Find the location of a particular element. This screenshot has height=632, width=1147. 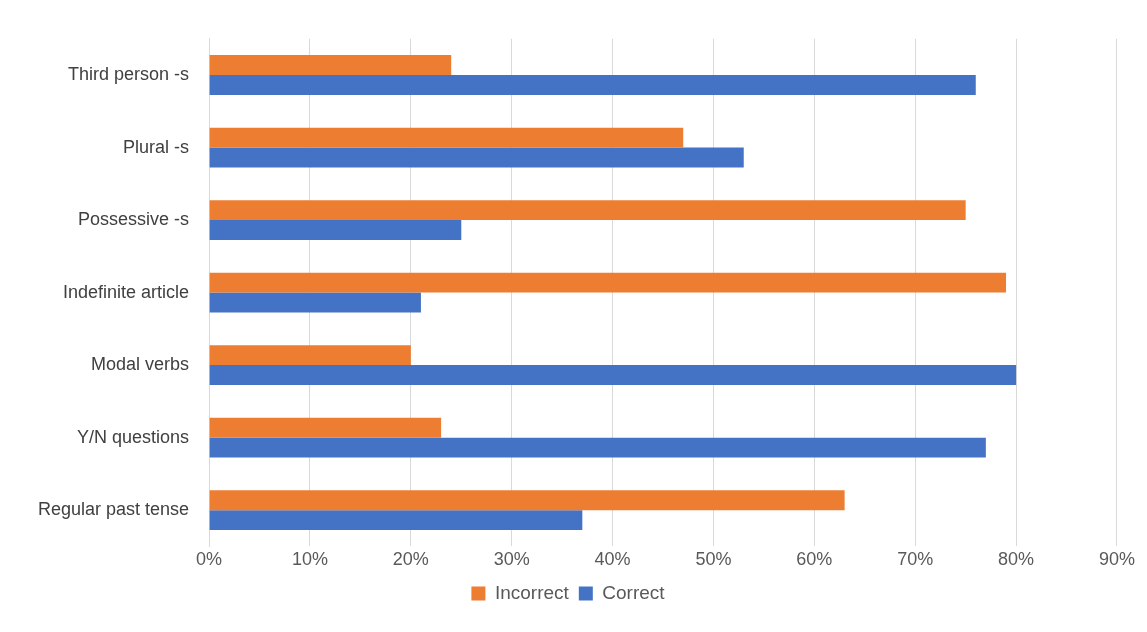

x-tick-label: 30% is located at coordinates (511, 559).